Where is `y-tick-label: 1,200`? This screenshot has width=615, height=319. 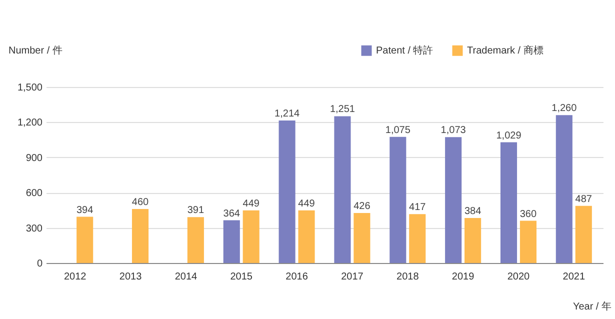
y-tick-label: 1,200 is located at coordinates (30, 123).